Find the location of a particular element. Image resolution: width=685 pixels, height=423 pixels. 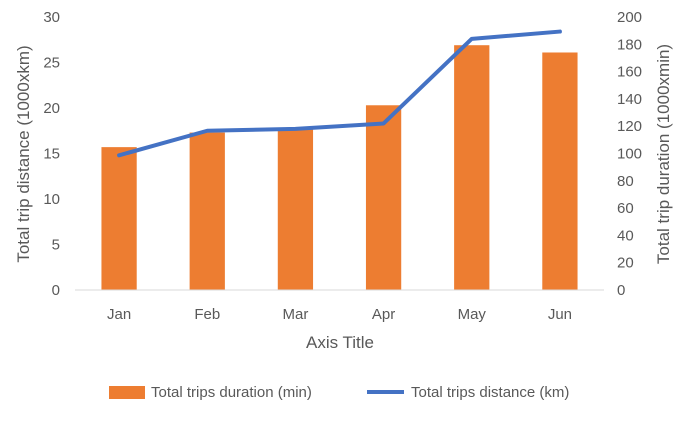

left-tick-15: 15 is located at coordinates (51, 154).